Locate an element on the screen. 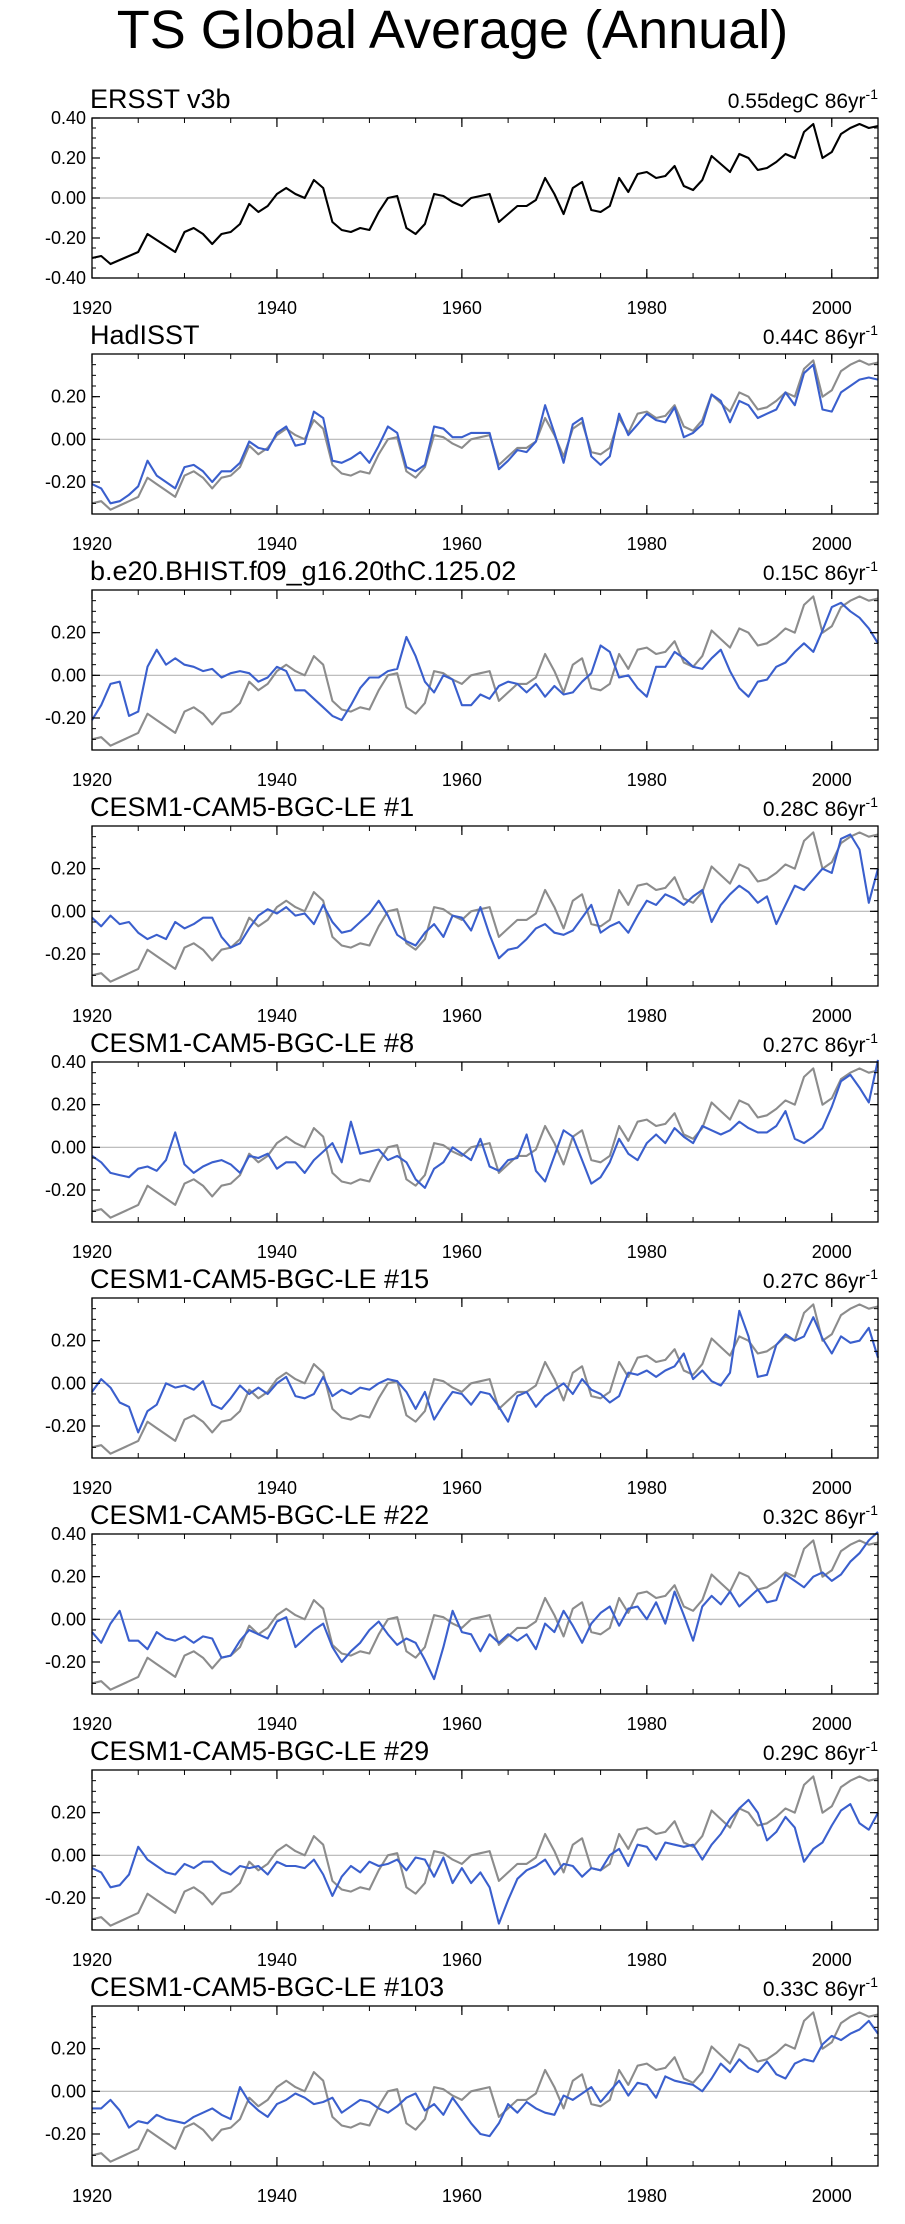  trend-text: 0.55degC 86yr is located at coordinates (797, 101).